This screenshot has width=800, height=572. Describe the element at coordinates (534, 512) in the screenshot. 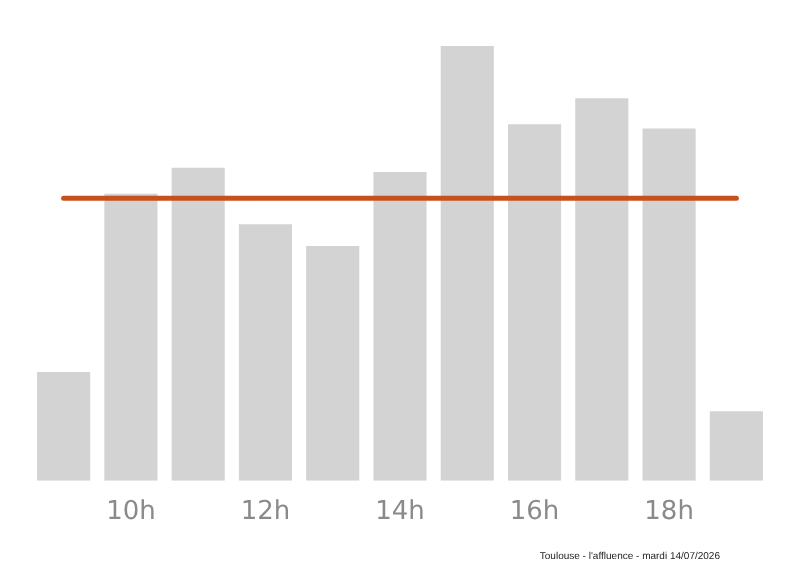

I see `x-tick-label: 16h` at that location.